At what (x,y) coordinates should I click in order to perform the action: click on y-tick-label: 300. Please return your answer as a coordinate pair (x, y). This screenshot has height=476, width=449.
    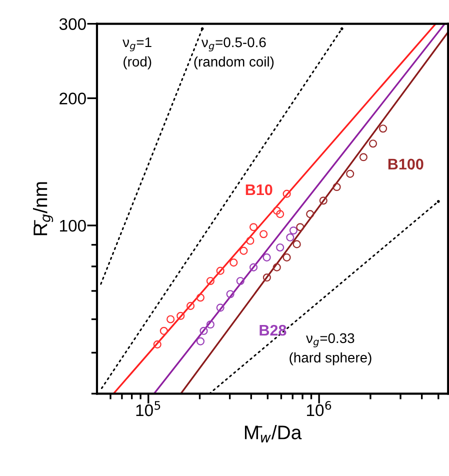
    Looking at the image, I should click on (72, 24).